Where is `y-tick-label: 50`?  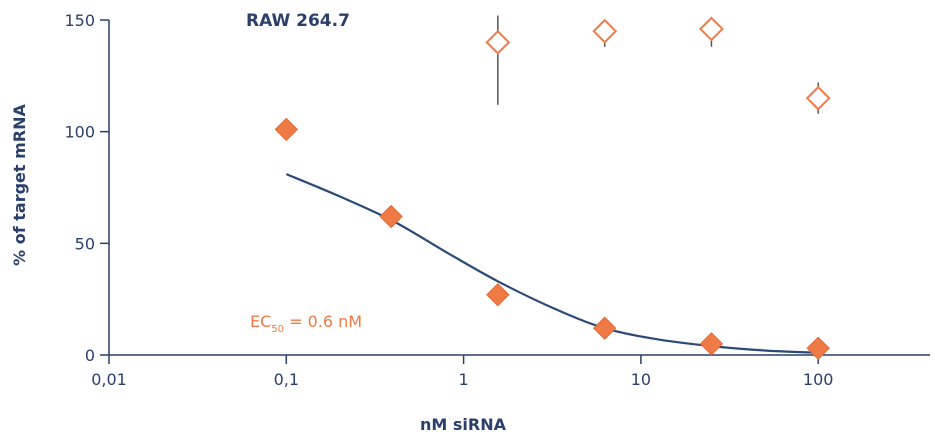
y-tick-label: 50 is located at coordinates (85, 243).